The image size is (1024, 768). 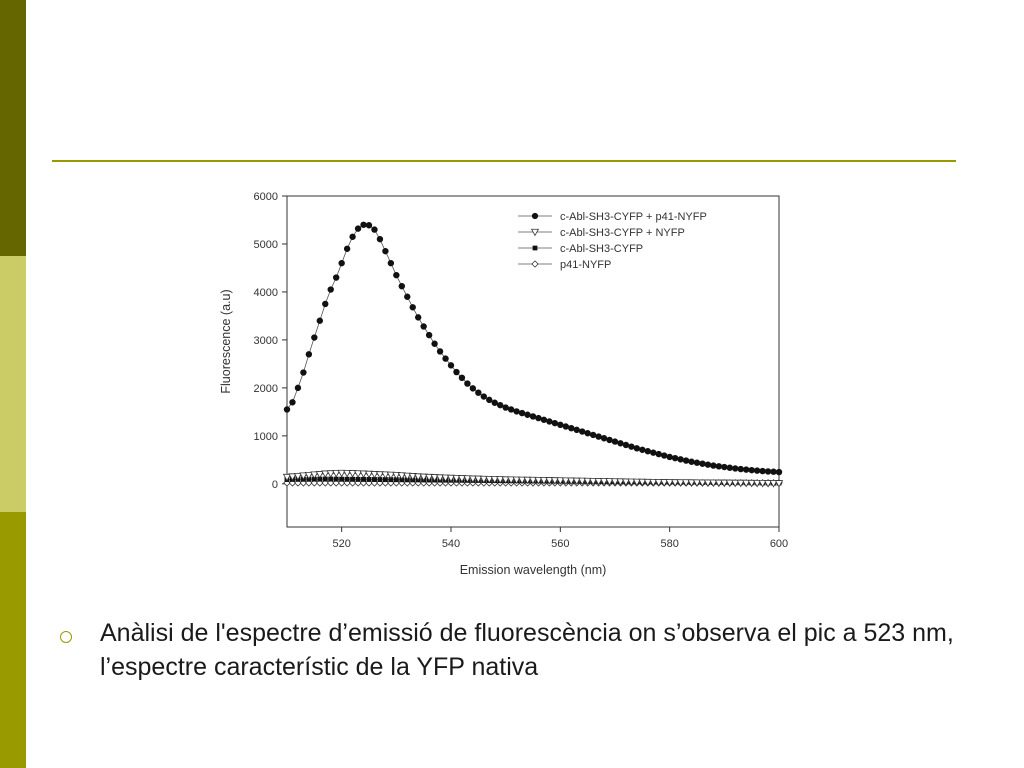 What do you see at coordinates (622, 233) in the screenshot?
I see `legend-label-1: c-Abl-SH3-CYFP + NYFP` at bounding box center [622, 233].